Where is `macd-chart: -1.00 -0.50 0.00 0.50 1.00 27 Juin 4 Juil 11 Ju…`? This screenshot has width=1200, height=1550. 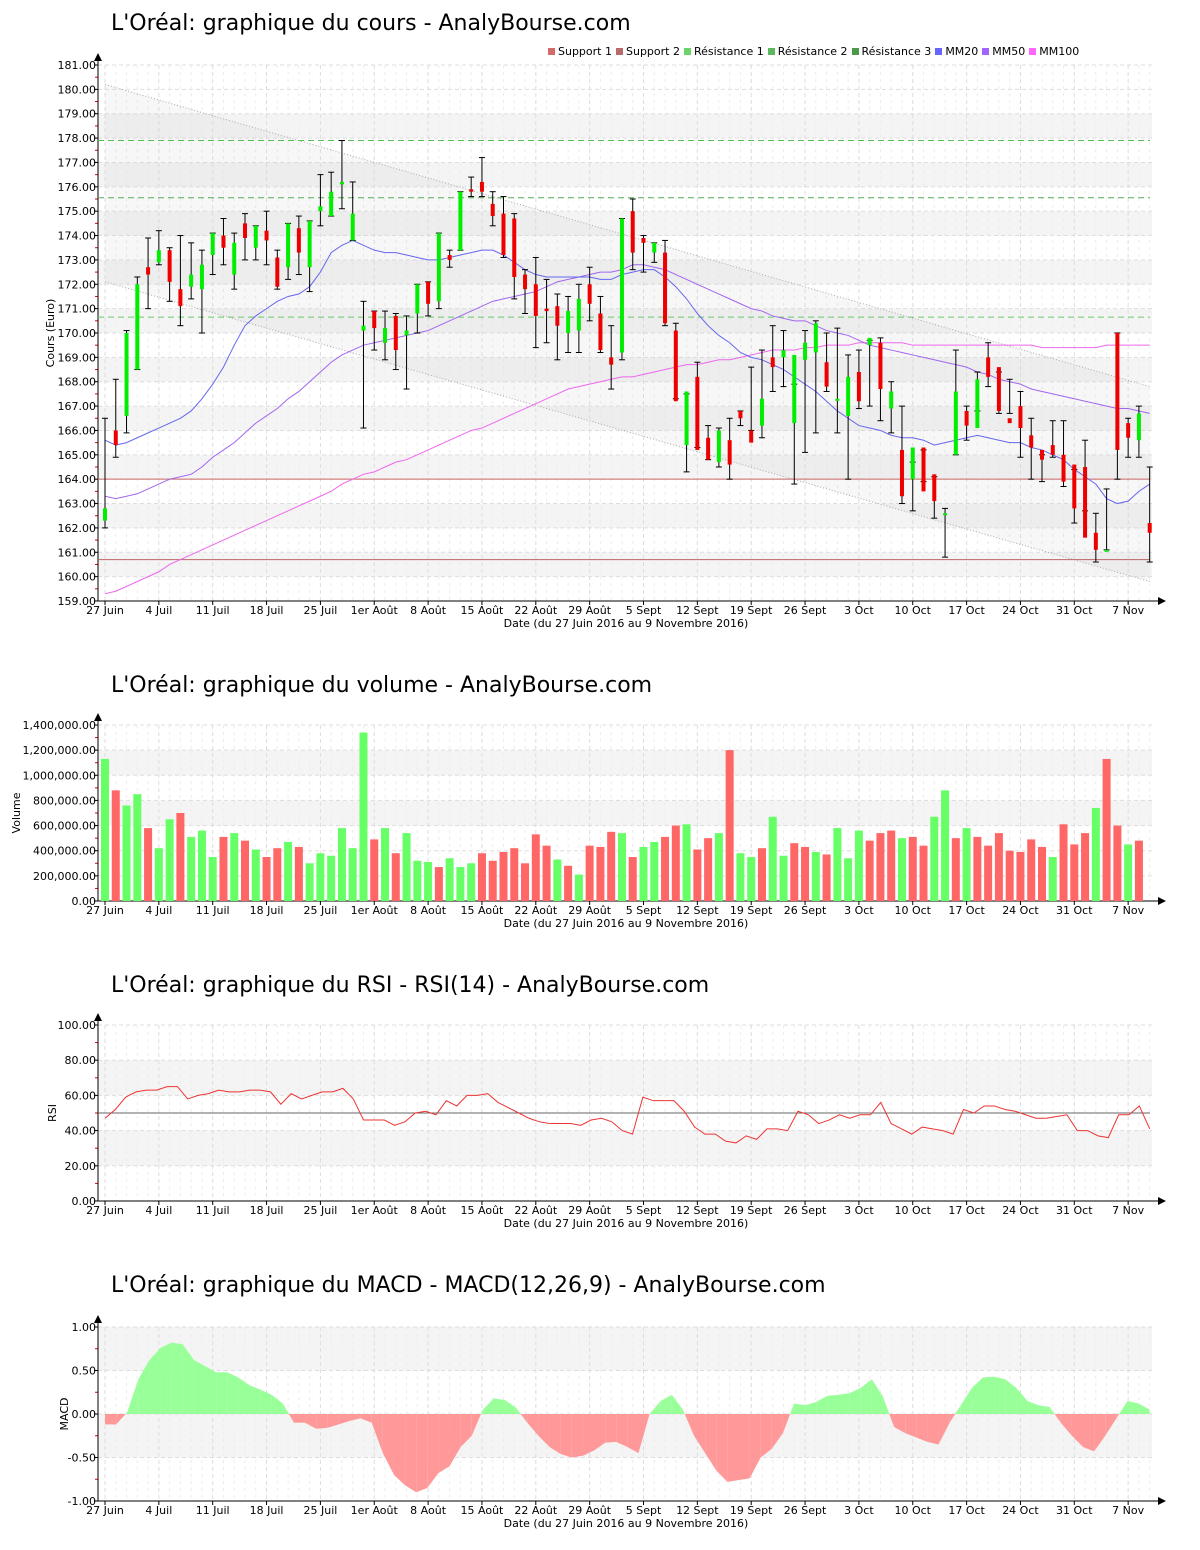
macd-chart: -1.00 -0.50 0.00 0.50 1.00 27 Juin 4 Juil 11 Ju… is located at coordinates (612, 1422).